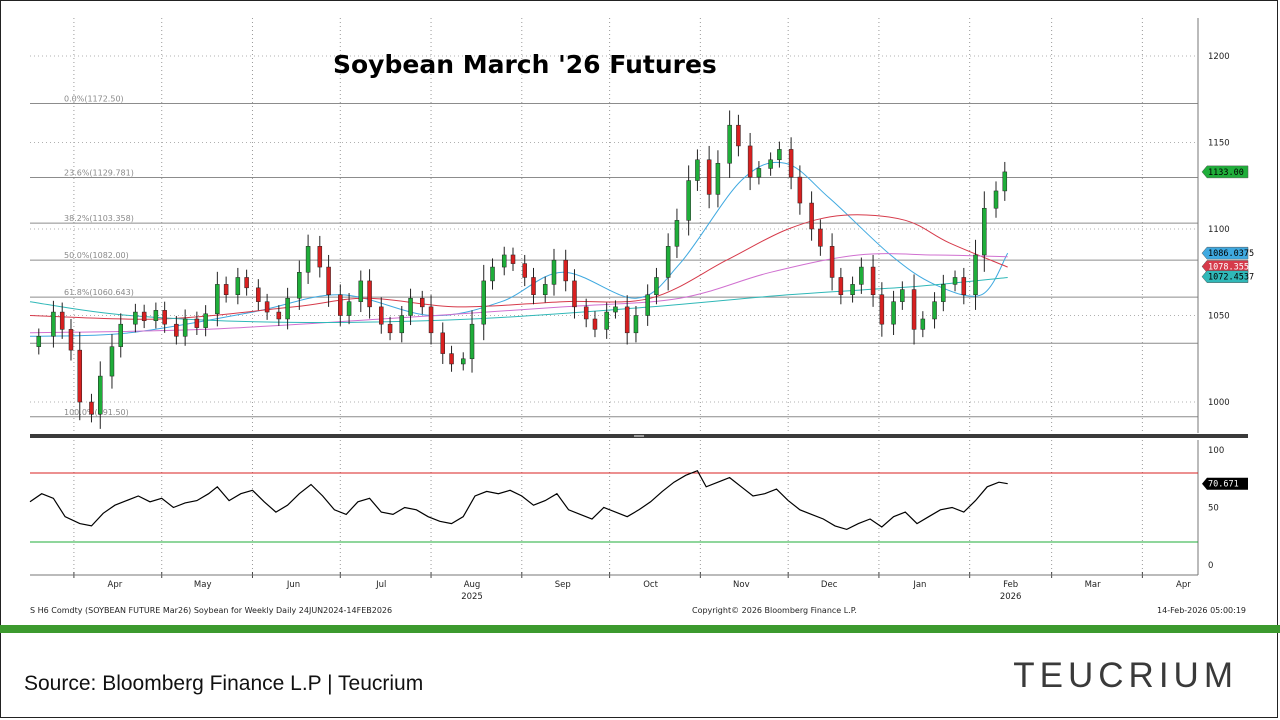  What do you see at coordinates (380, 585) in the screenshot?
I see `month-label: Jul` at bounding box center [380, 585].